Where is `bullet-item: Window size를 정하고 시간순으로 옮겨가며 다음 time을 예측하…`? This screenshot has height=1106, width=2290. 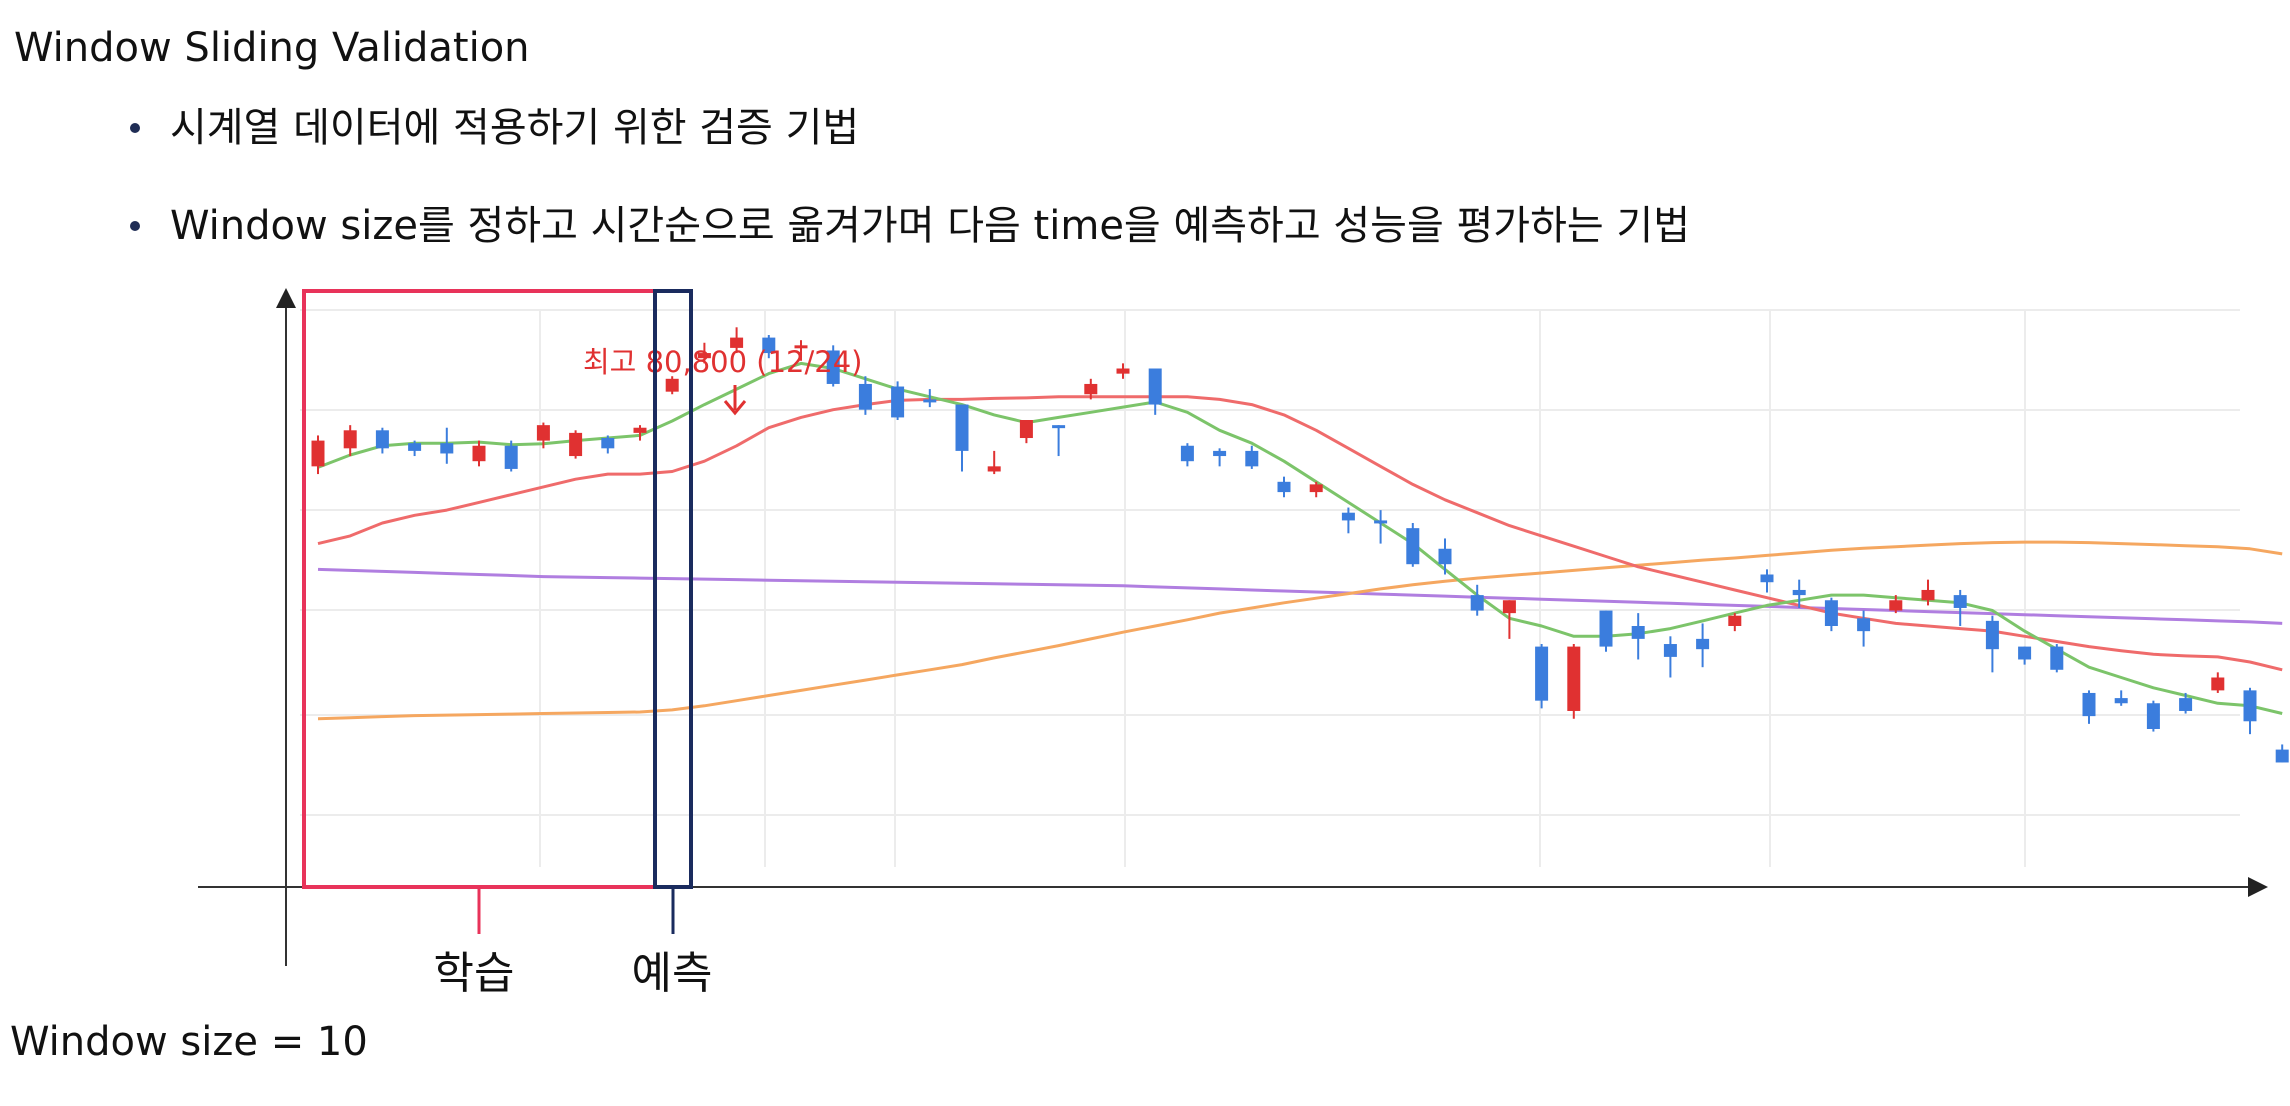 bullet-item: Window size를 정하고 시간순으로 옮겨가며 다음 time을 예측하… is located at coordinates (910, 226).